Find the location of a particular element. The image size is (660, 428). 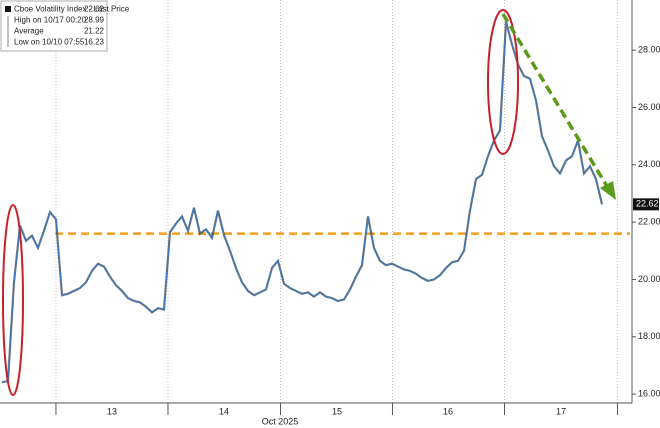

legend-value: 22.62 is located at coordinates (94, 9).